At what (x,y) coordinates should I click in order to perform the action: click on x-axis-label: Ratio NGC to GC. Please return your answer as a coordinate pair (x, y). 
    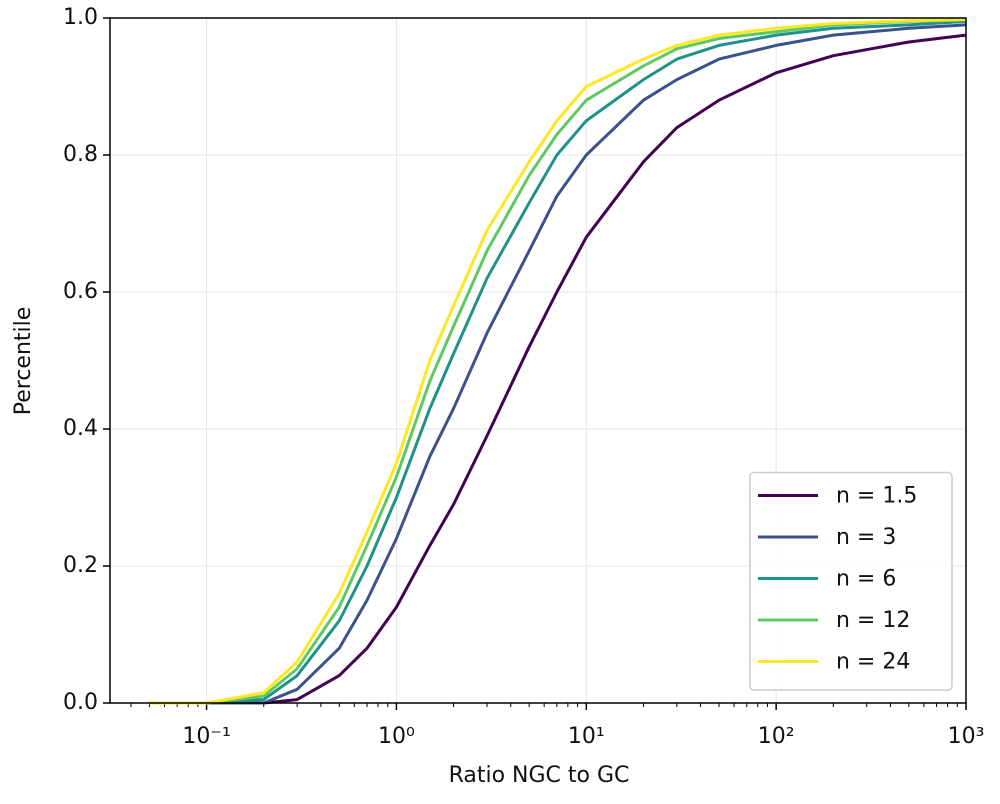
    Looking at the image, I should click on (539, 775).